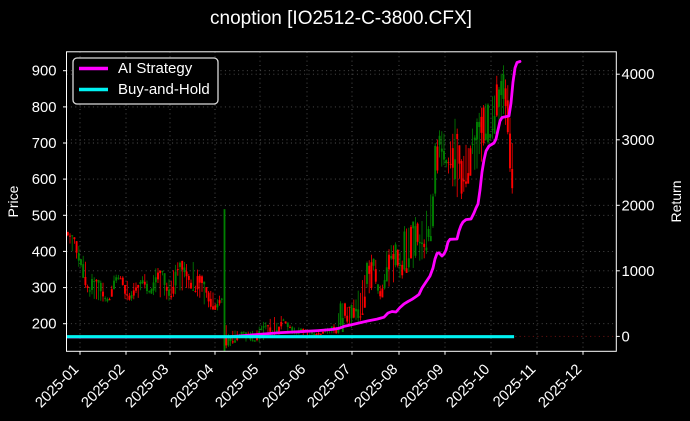 The width and height of the screenshot is (690, 421). Describe the element at coordinates (164, 89) in the screenshot. I see `svg-text: Buy-and-Hold` at that location.